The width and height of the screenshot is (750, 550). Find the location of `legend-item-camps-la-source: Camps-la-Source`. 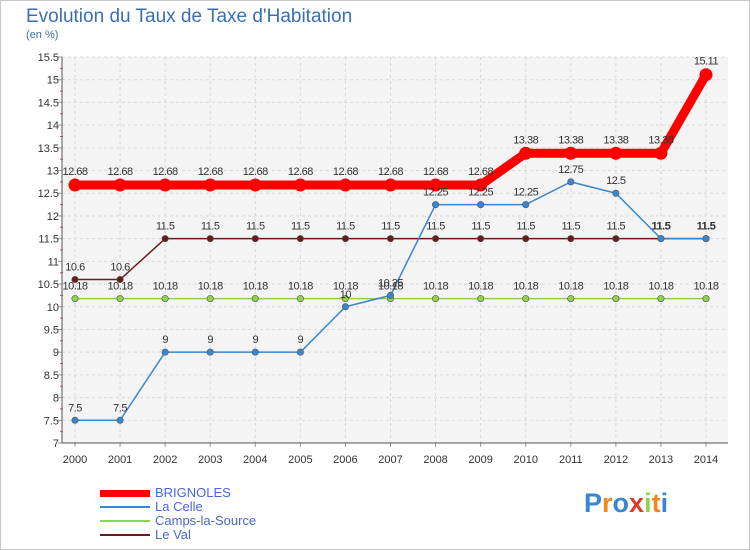

legend-item-camps-la-source: Camps-la-Source is located at coordinates (220, 520).